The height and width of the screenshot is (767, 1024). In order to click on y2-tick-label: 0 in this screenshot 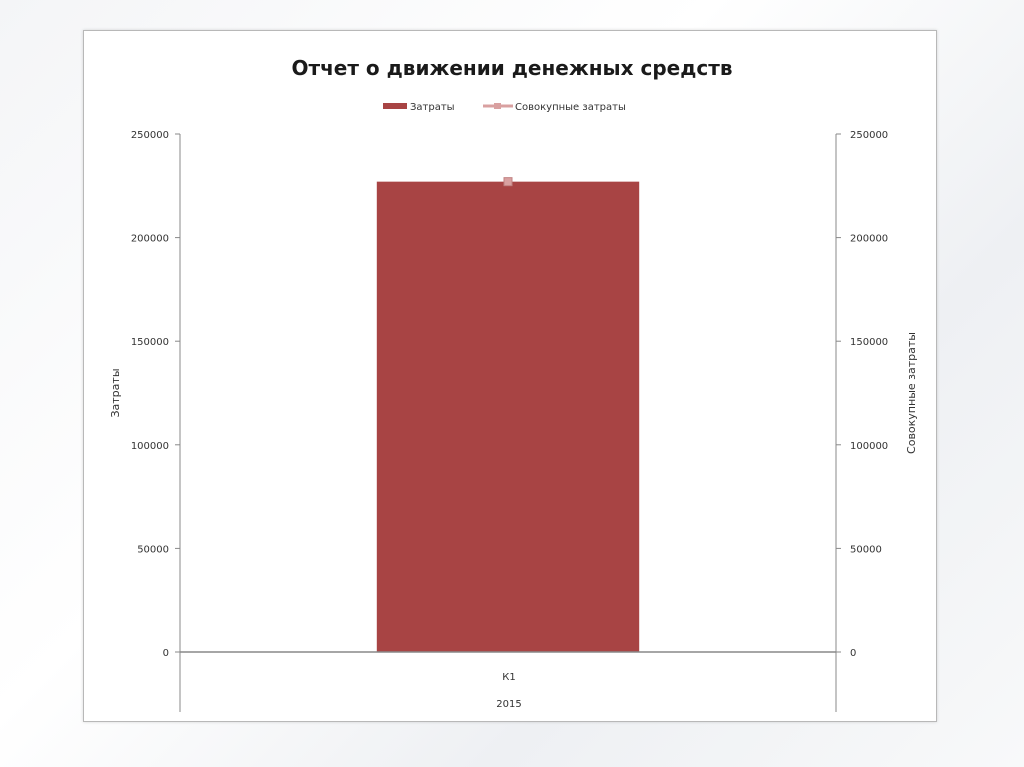, I will do `click(853, 653)`.